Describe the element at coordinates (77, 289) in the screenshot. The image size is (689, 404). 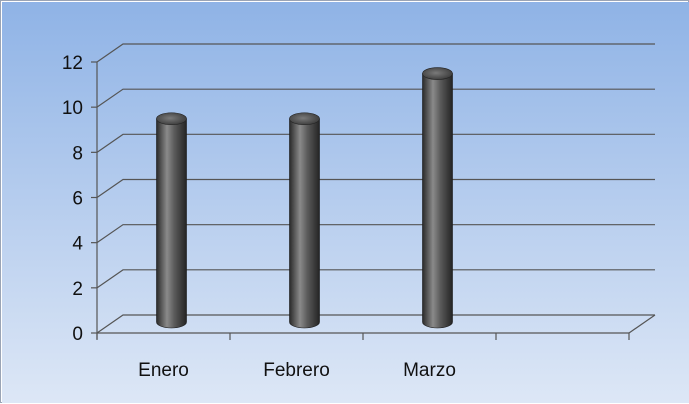
I see `y-tick-label: 2` at that location.